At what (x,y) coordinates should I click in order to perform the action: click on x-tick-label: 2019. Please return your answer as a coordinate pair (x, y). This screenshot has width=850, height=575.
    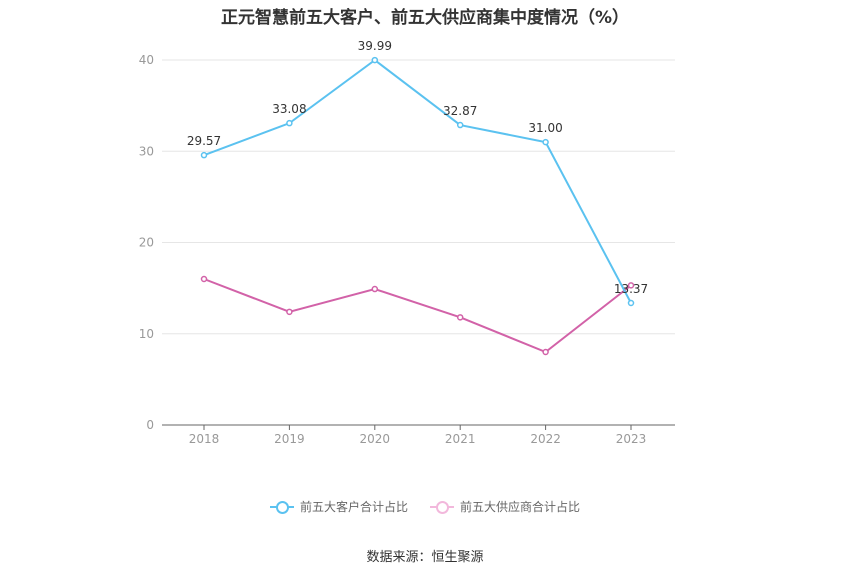
    Looking at the image, I should click on (289, 439).